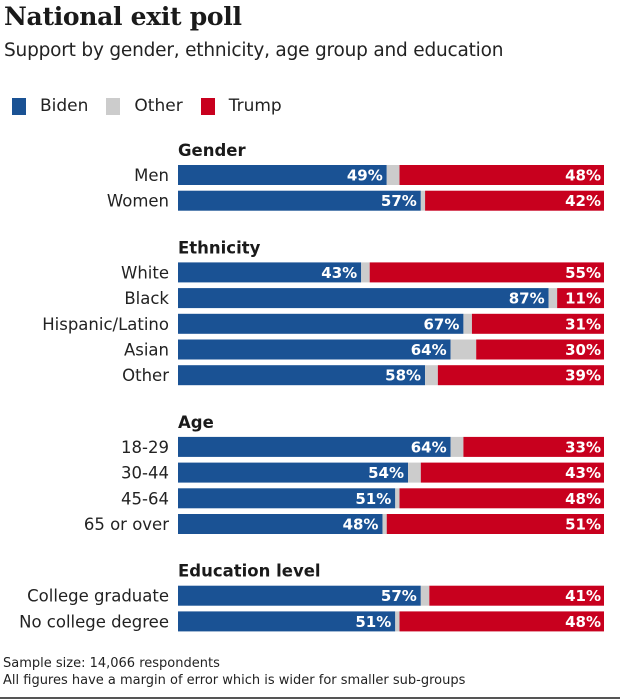  I want to click on value-label-trump-age-18-29: 33%, so click(583, 447).